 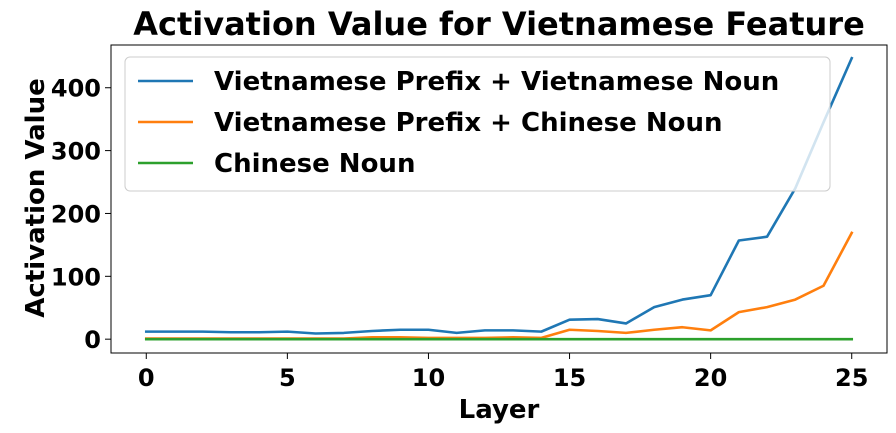 What do you see at coordinates (569, 378) in the screenshot?
I see `x-tick-label: 15` at bounding box center [569, 378].